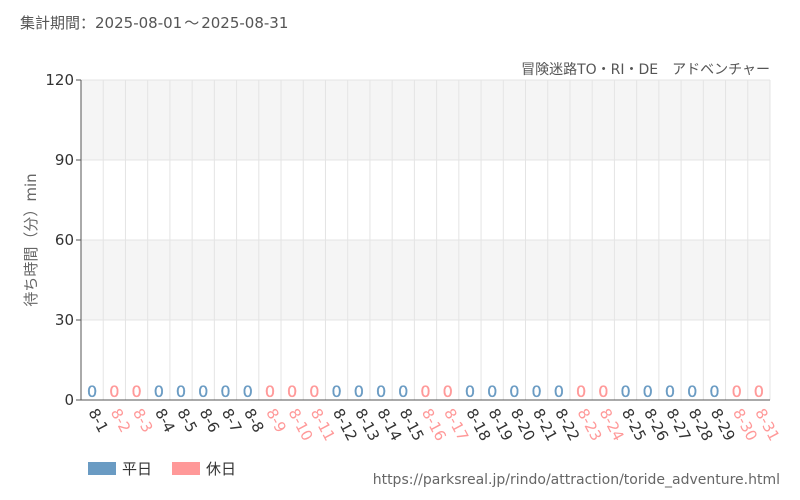 This screenshot has width=800, height=500. I want to click on legend-label-holiday: 休日, so click(221, 469).